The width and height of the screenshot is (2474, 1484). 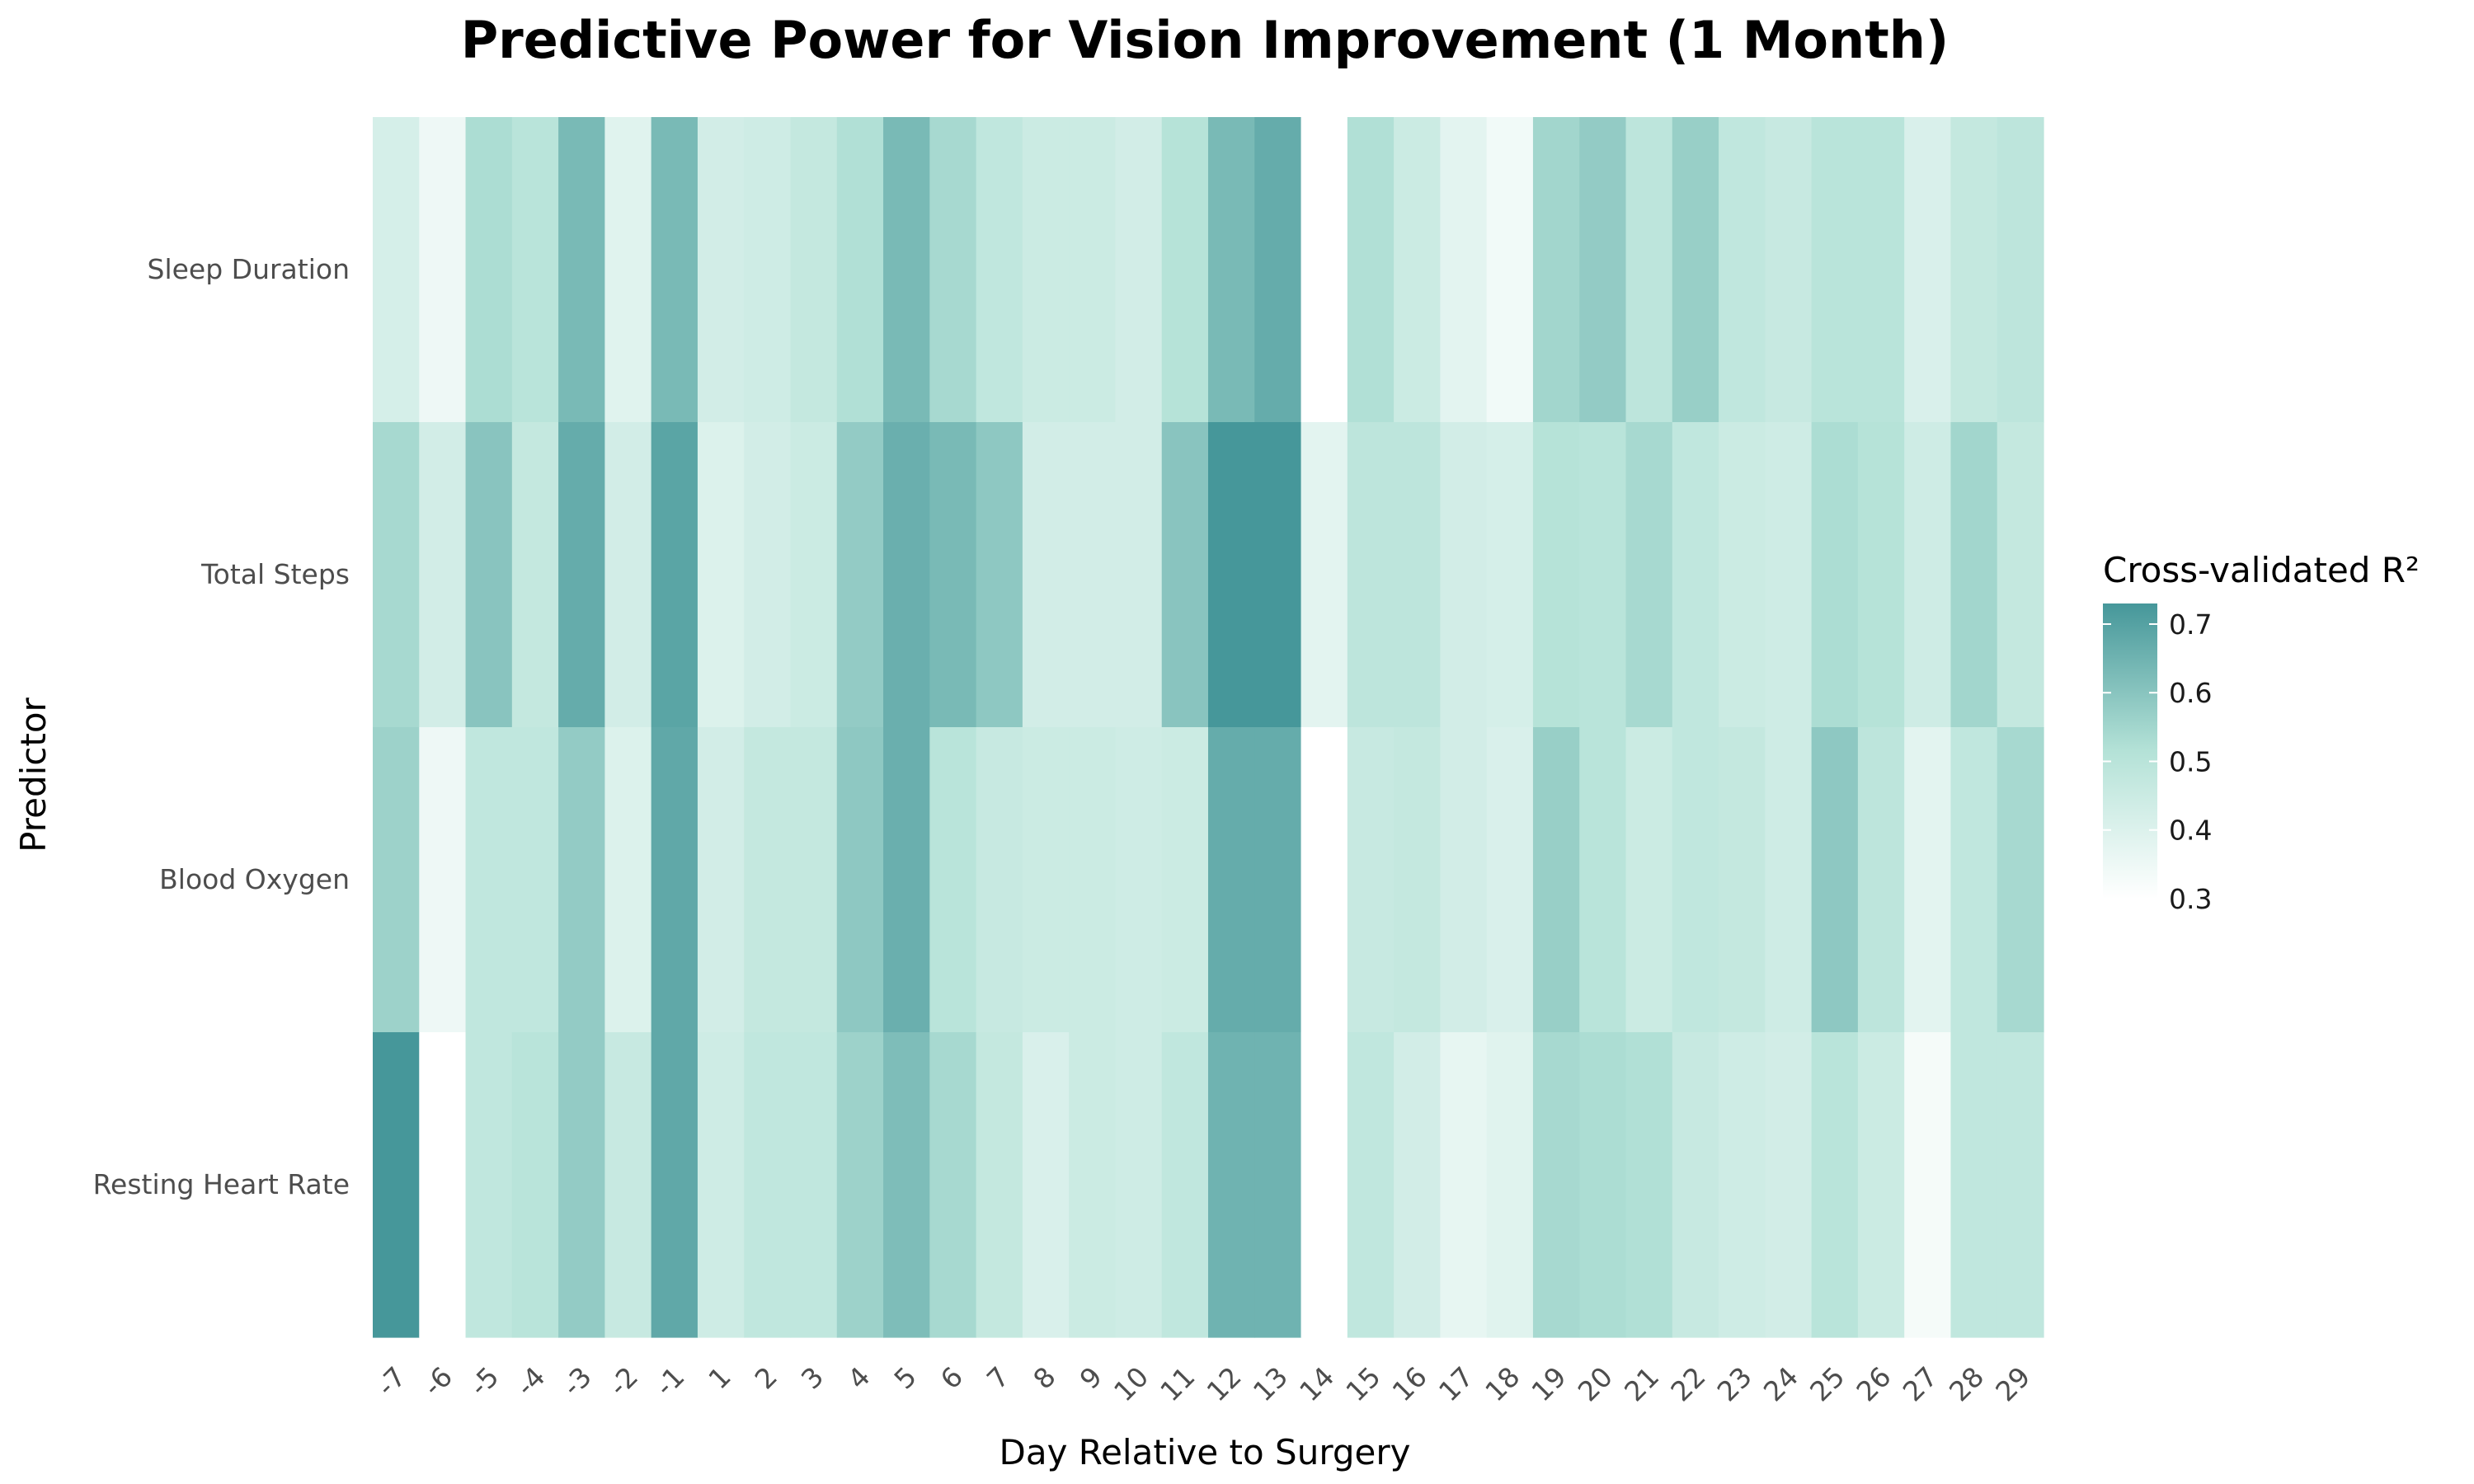 What do you see at coordinates (275, 574) in the screenshot?
I see `y-tick-label: Total Steps` at bounding box center [275, 574].